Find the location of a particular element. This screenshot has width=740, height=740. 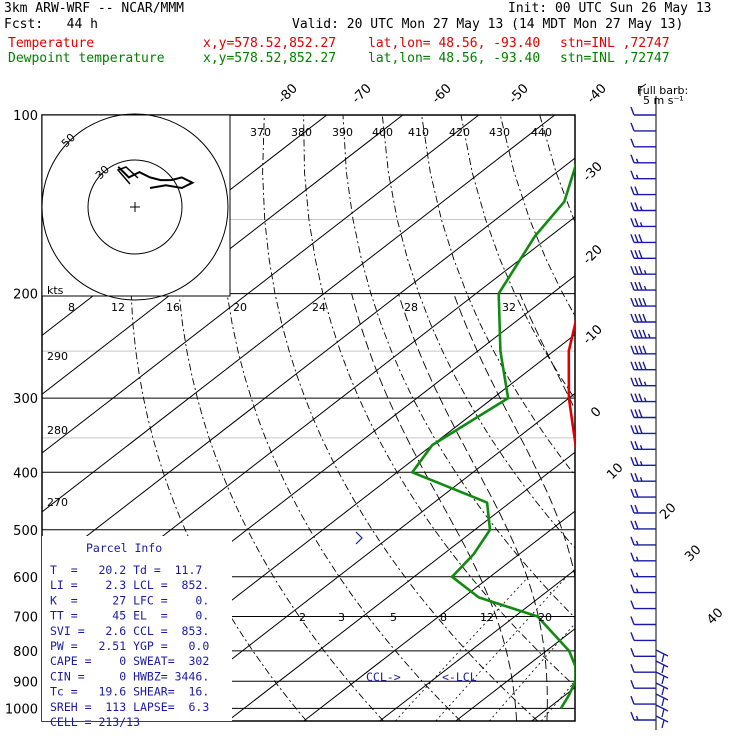

parcel-info-row: SREH = 113 LAPSE= 6.3 is located at coordinates (129, 707).